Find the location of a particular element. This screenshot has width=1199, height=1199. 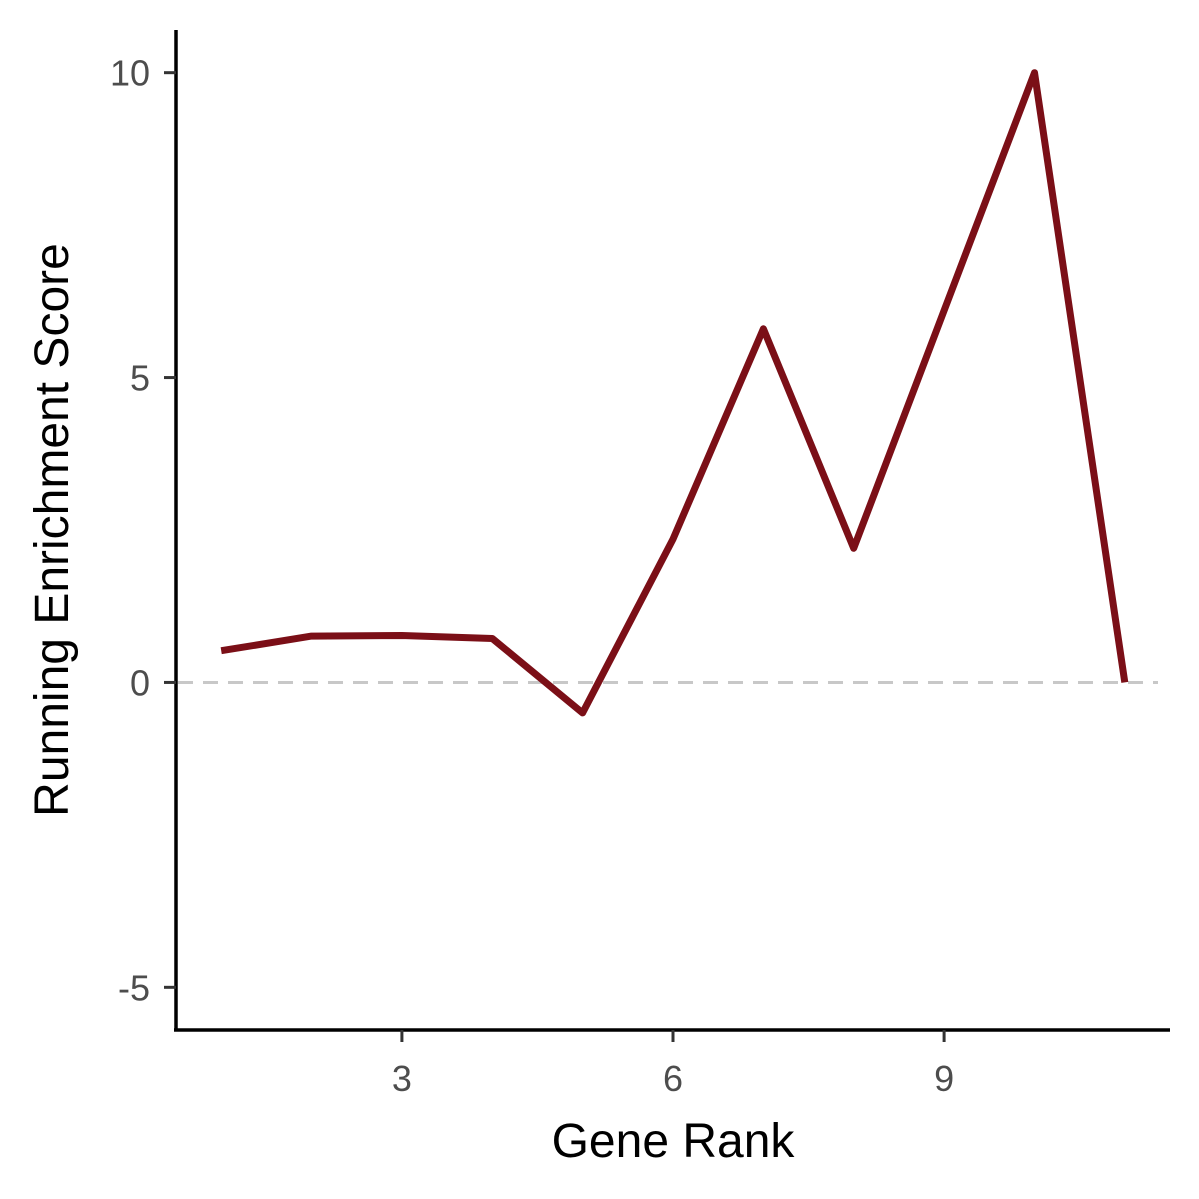

y-tick-label-10: 10 is located at coordinates (130, 73).